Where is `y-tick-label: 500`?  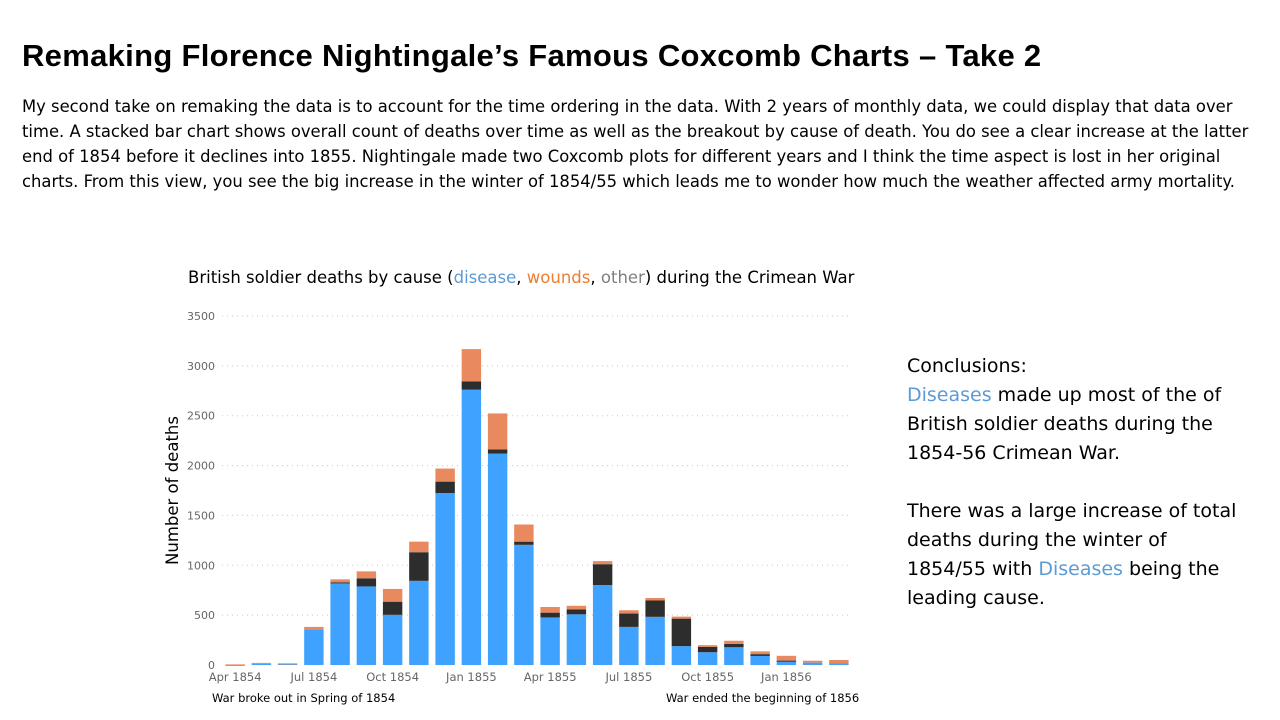 y-tick-label: 500 is located at coordinates (204, 615).